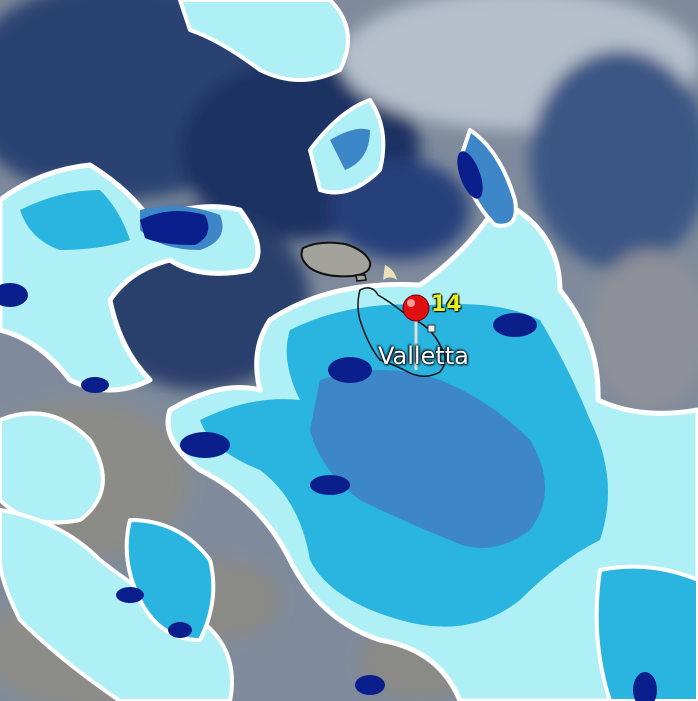  What do you see at coordinates (423, 356) in the screenshot?
I see `city-label: Valletta` at bounding box center [423, 356].